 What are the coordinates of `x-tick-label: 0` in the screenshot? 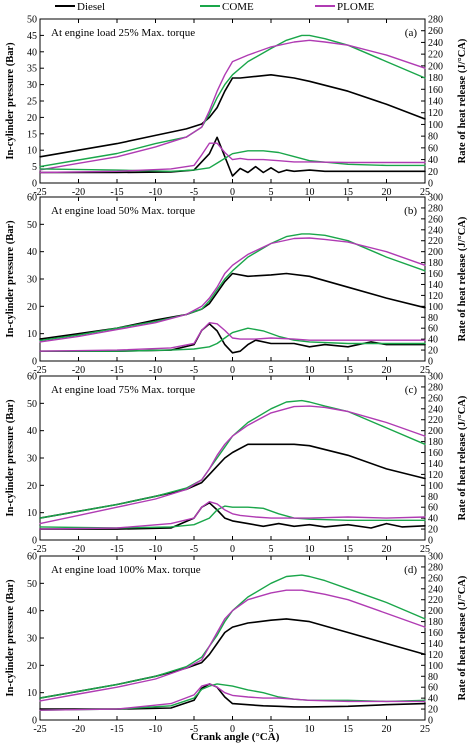 It's located at (232, 370).